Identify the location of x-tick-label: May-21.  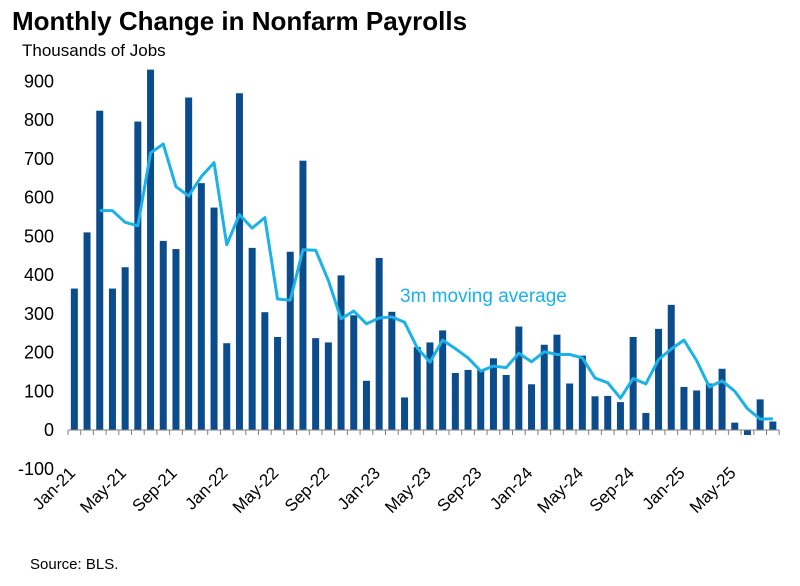
(103, 490).